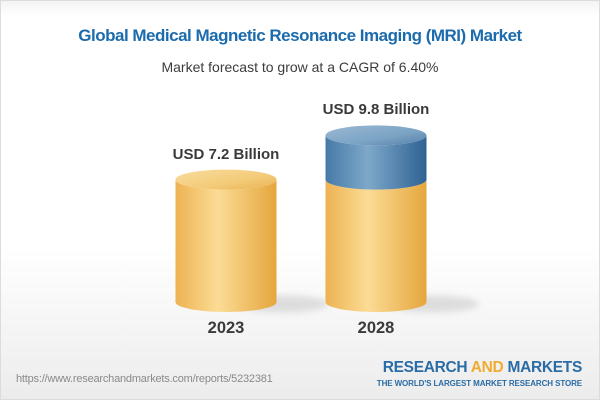 The image size is (600, 400). What do you see at coordinates (487, 367) in the screenshot?
I see `logo-word-and: AND` at bounding box center [487, 367].